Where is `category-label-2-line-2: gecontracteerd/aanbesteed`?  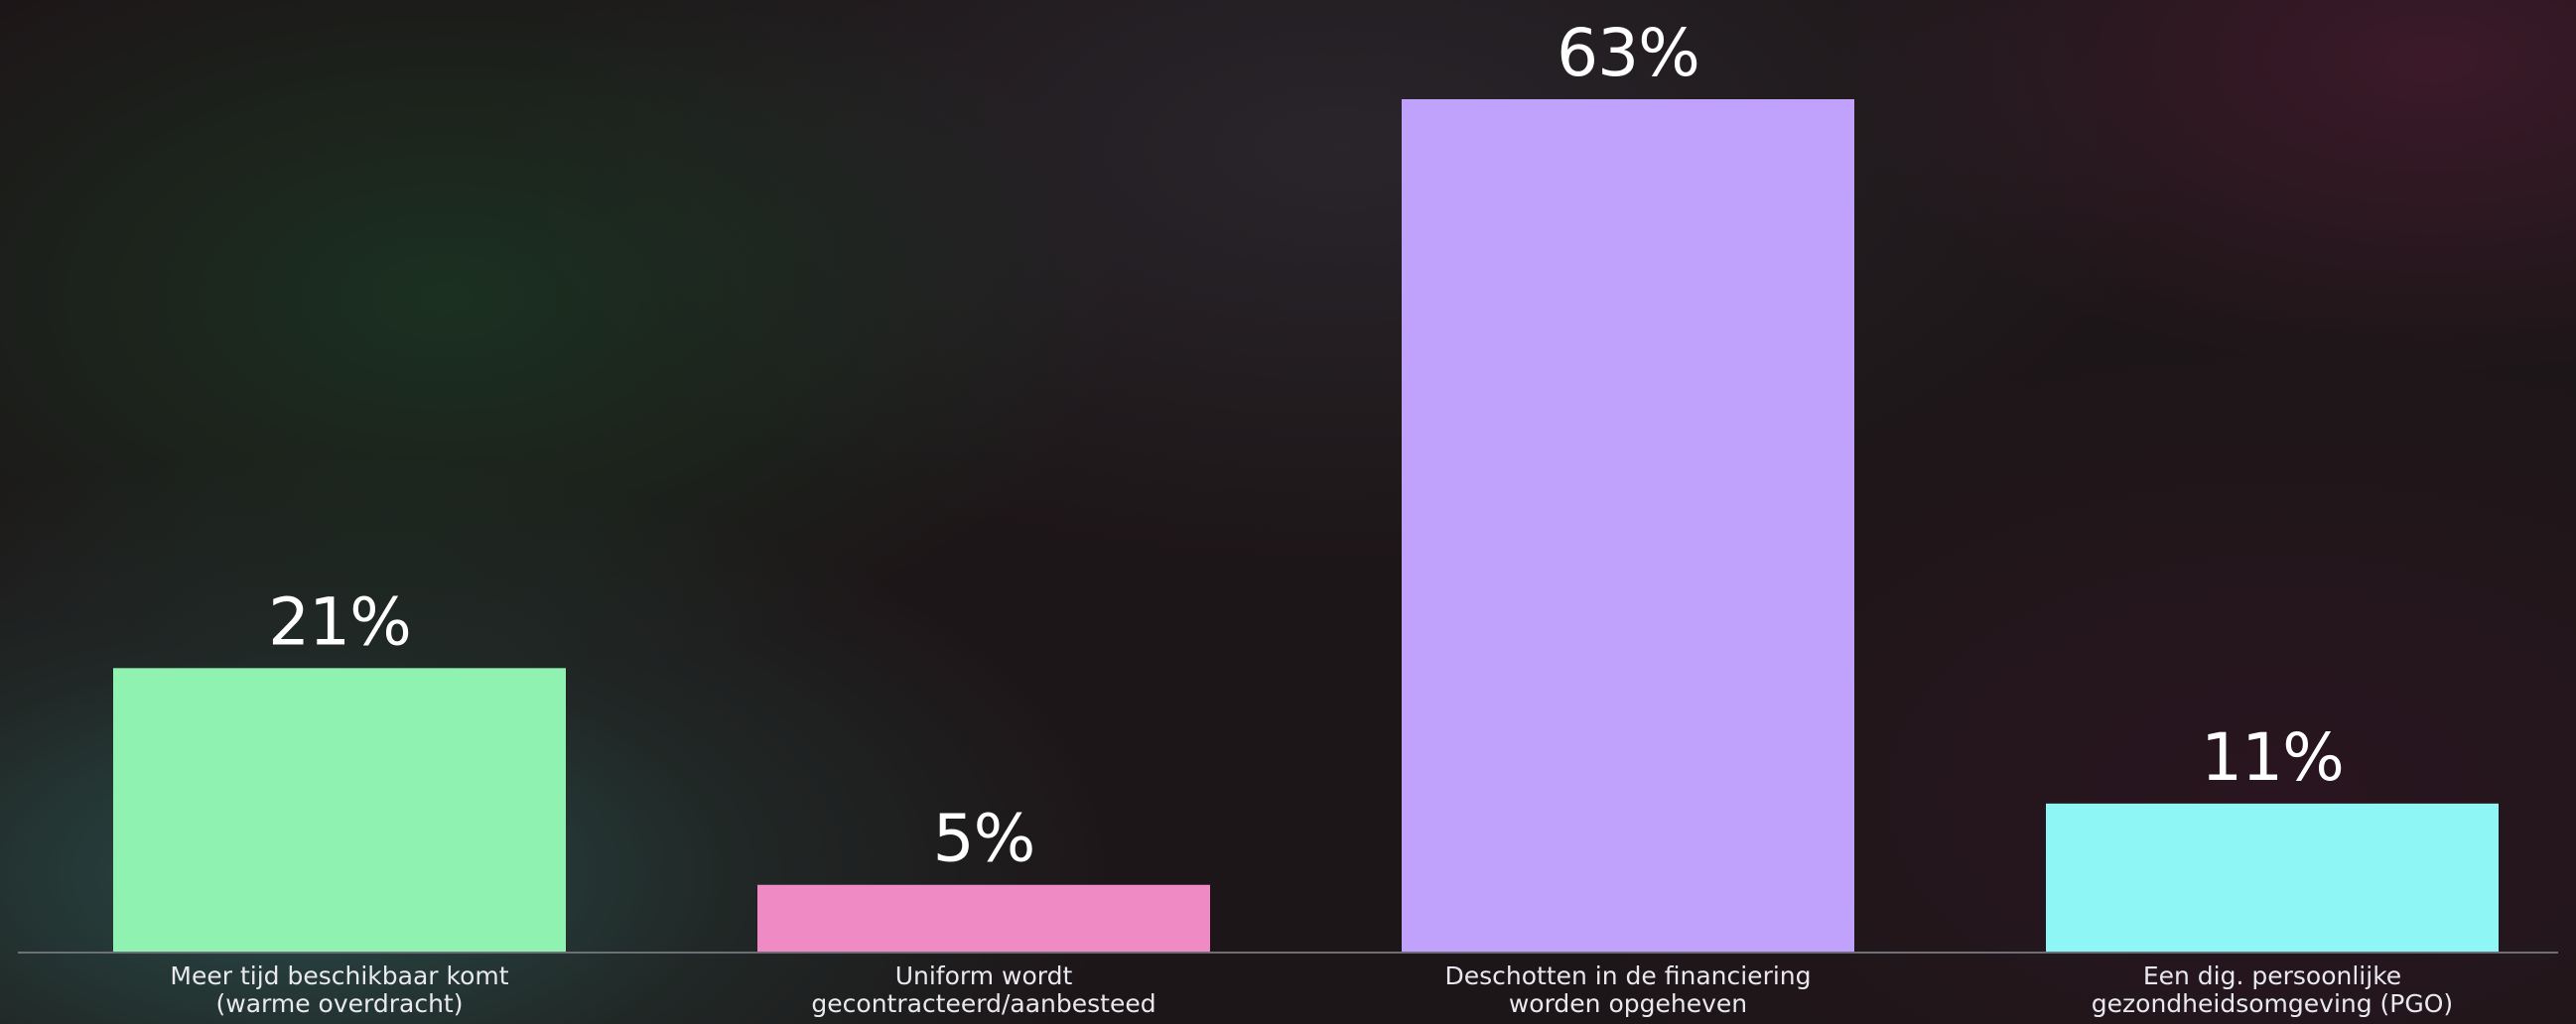
category-label-2-line-2: gecontracteerd/aanbesteed is located at coordinates (983, 1003).